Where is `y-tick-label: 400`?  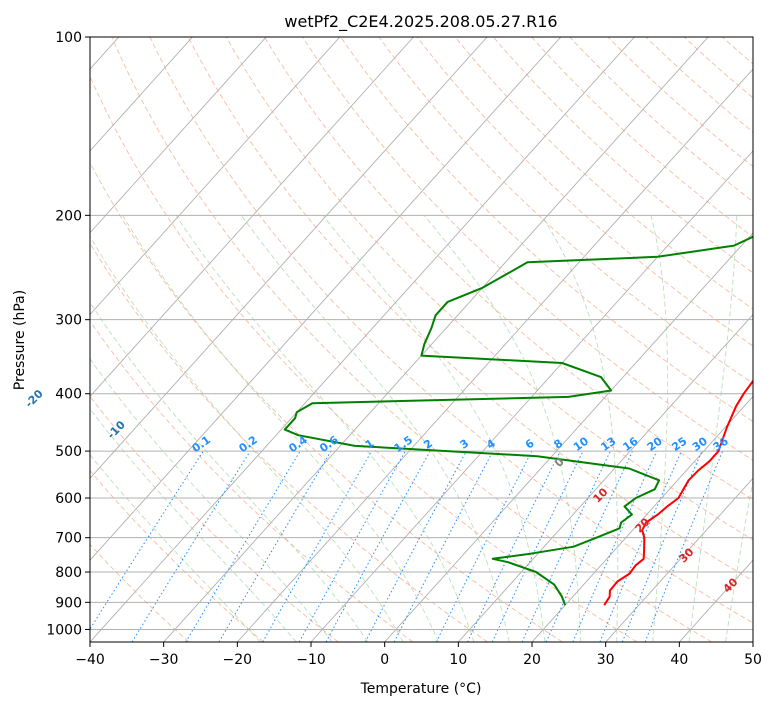
y-tick-label: 400 is located at coordinates (68, 395).